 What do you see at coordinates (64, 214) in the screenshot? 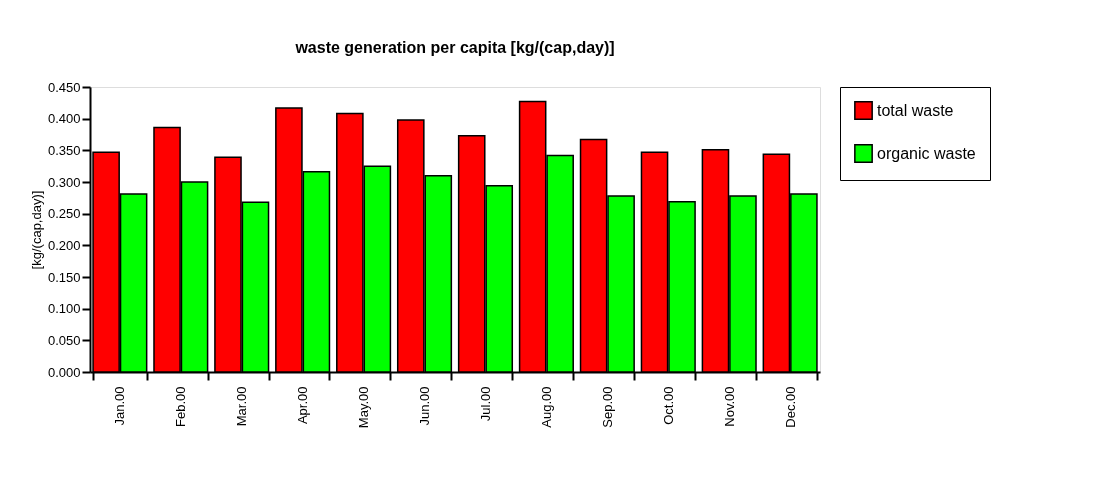
I see `y-tick-label: 0.250` at bounding box center [64, 214].